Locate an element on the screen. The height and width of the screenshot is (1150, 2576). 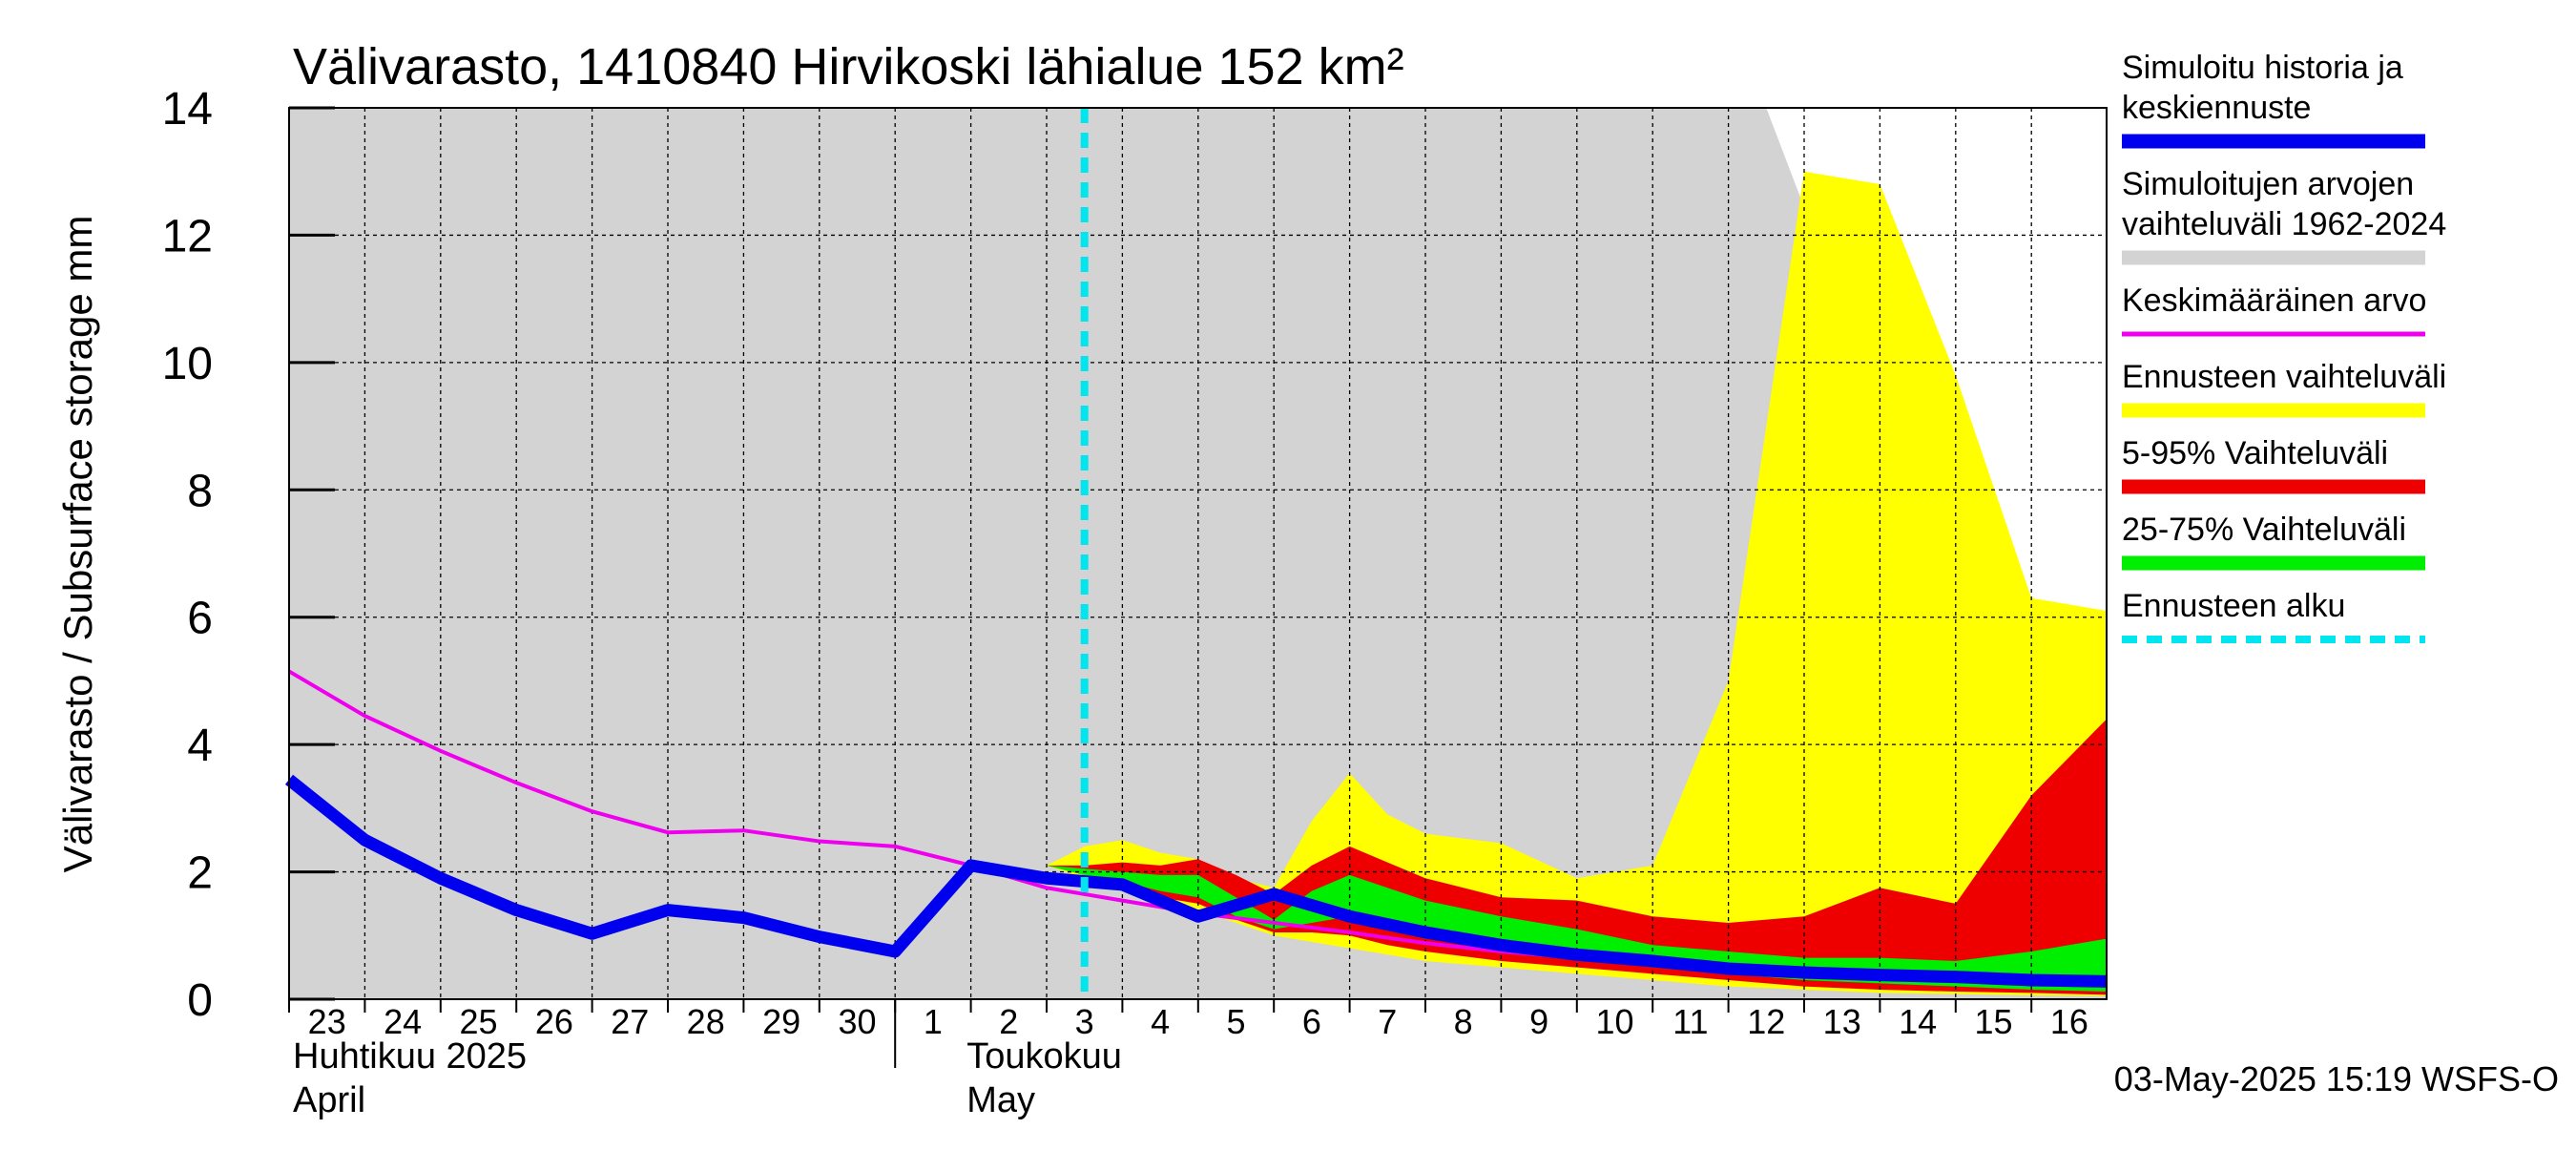
y-tick-label: 12 is located at coordinates (187, 236).